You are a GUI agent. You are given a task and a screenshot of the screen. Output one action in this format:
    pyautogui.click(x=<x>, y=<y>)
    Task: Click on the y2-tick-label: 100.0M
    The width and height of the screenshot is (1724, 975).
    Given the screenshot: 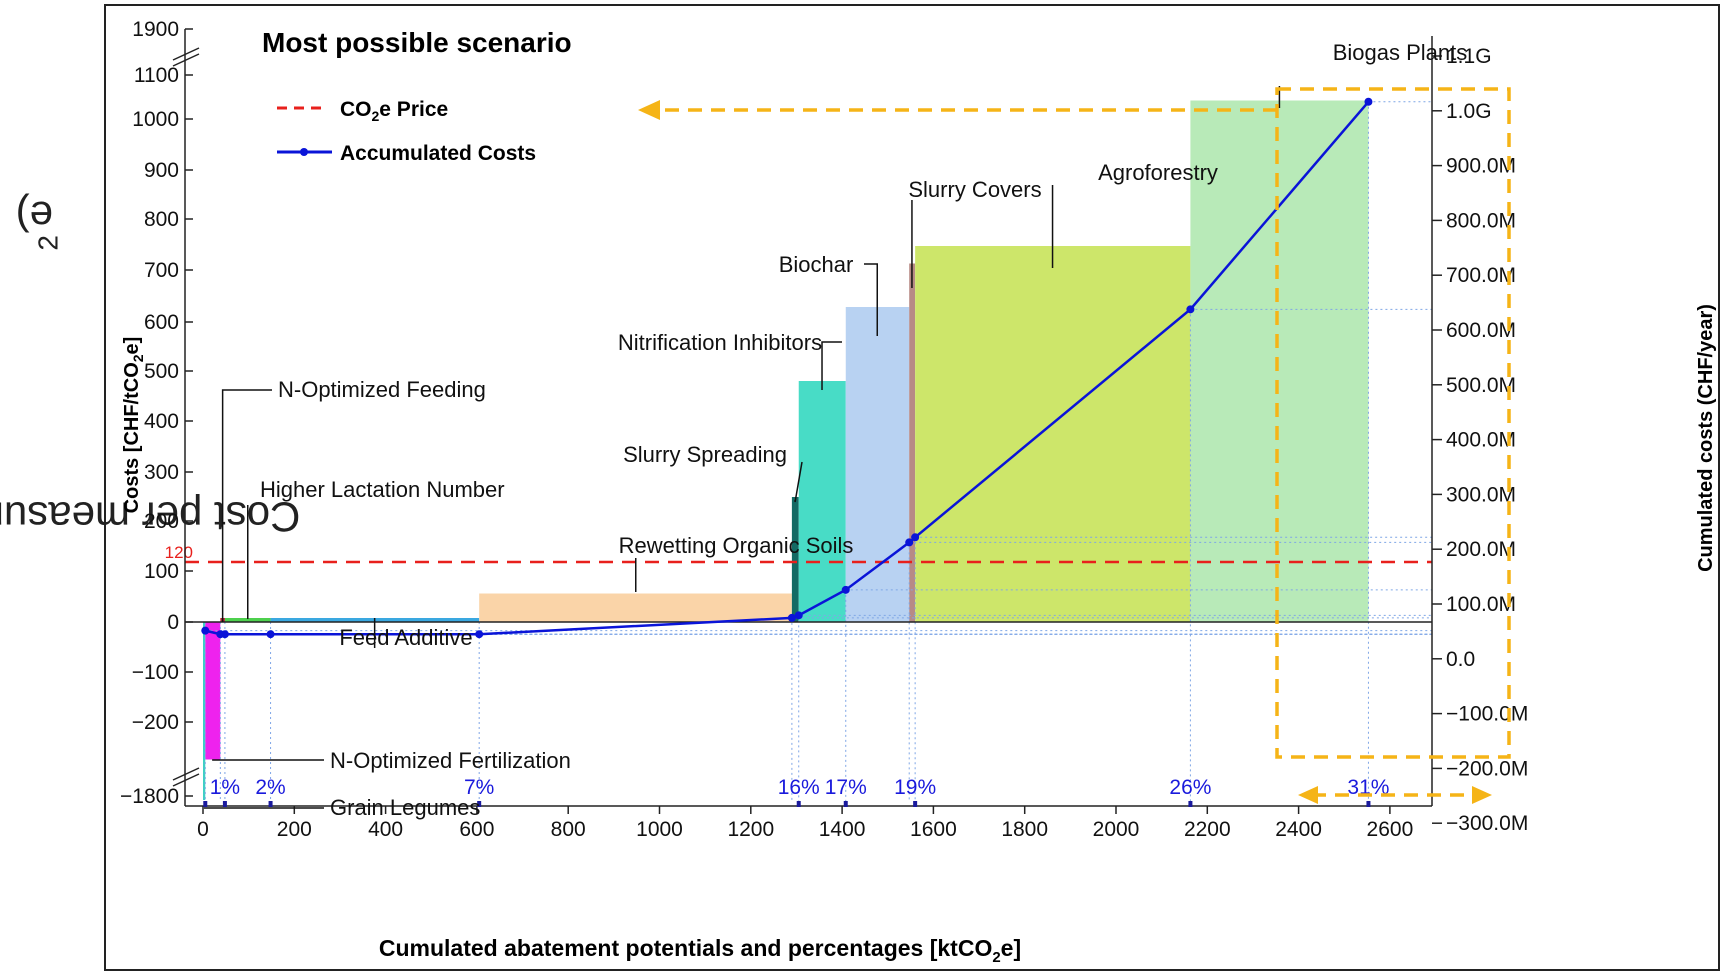 What is the action you would take?
    pyautogui.click(x=1481, y=604)
    